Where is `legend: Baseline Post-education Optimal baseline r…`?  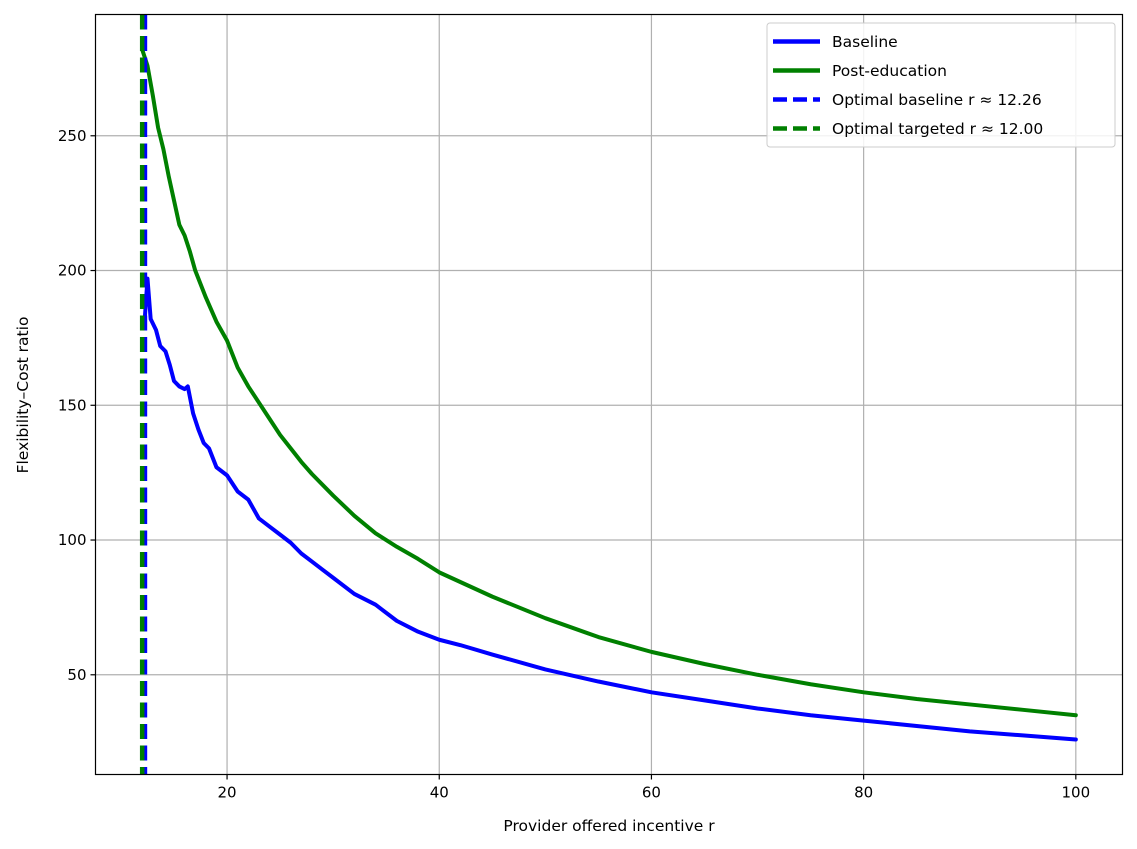
legend: Baseline Post-education Optimal baseline r… is located at coordinates (941, 85).